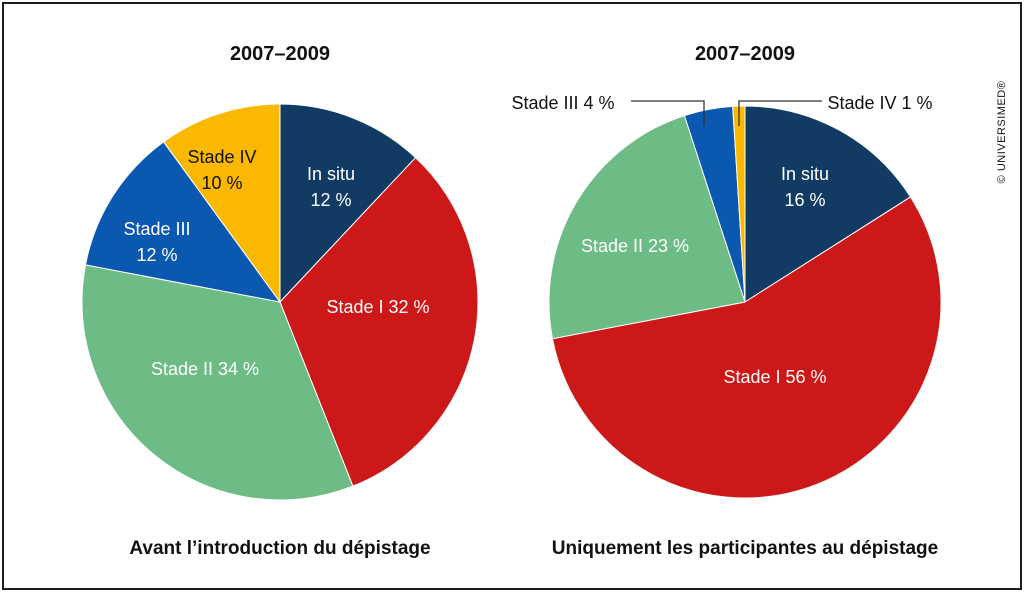 This screenshot has height=592, width=1024. I want to click on chart-1-caption: Avant l’introduction du dépistage, so click(279, 548).